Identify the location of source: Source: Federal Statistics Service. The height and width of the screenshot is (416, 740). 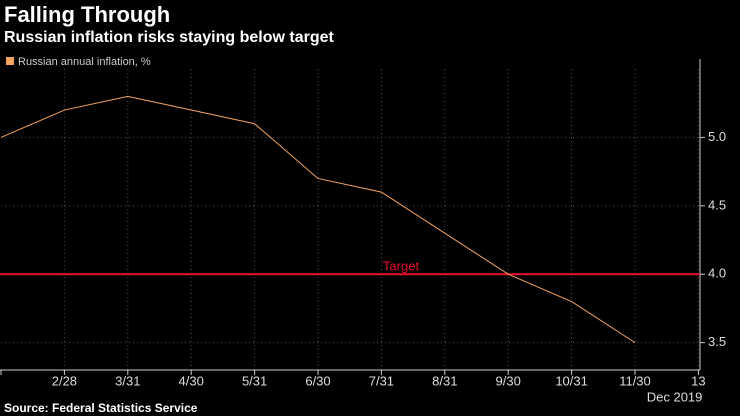
(101, 408).